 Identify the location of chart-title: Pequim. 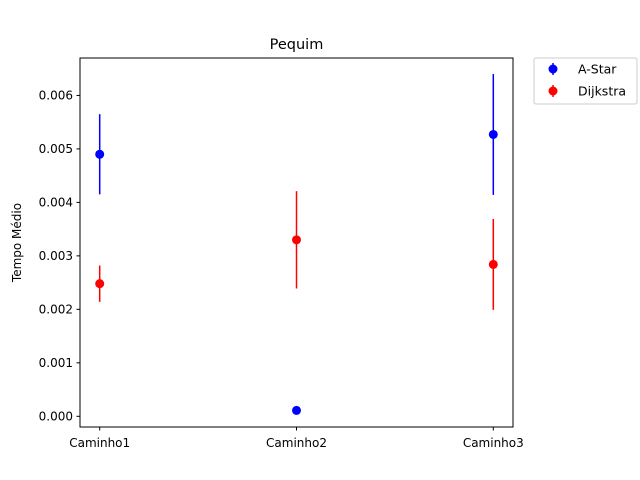
(297, 45).